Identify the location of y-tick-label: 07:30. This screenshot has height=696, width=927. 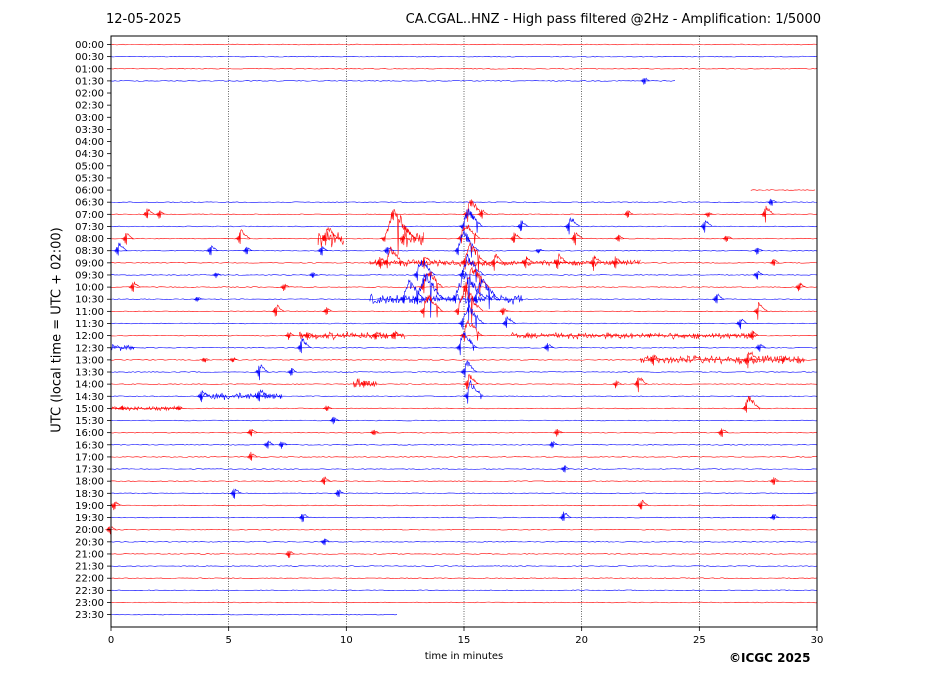
(89, 227).